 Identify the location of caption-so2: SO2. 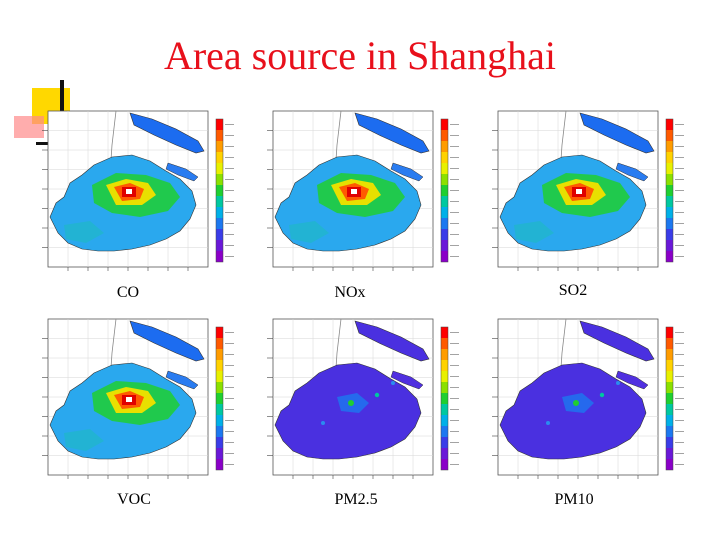
(573, 290).